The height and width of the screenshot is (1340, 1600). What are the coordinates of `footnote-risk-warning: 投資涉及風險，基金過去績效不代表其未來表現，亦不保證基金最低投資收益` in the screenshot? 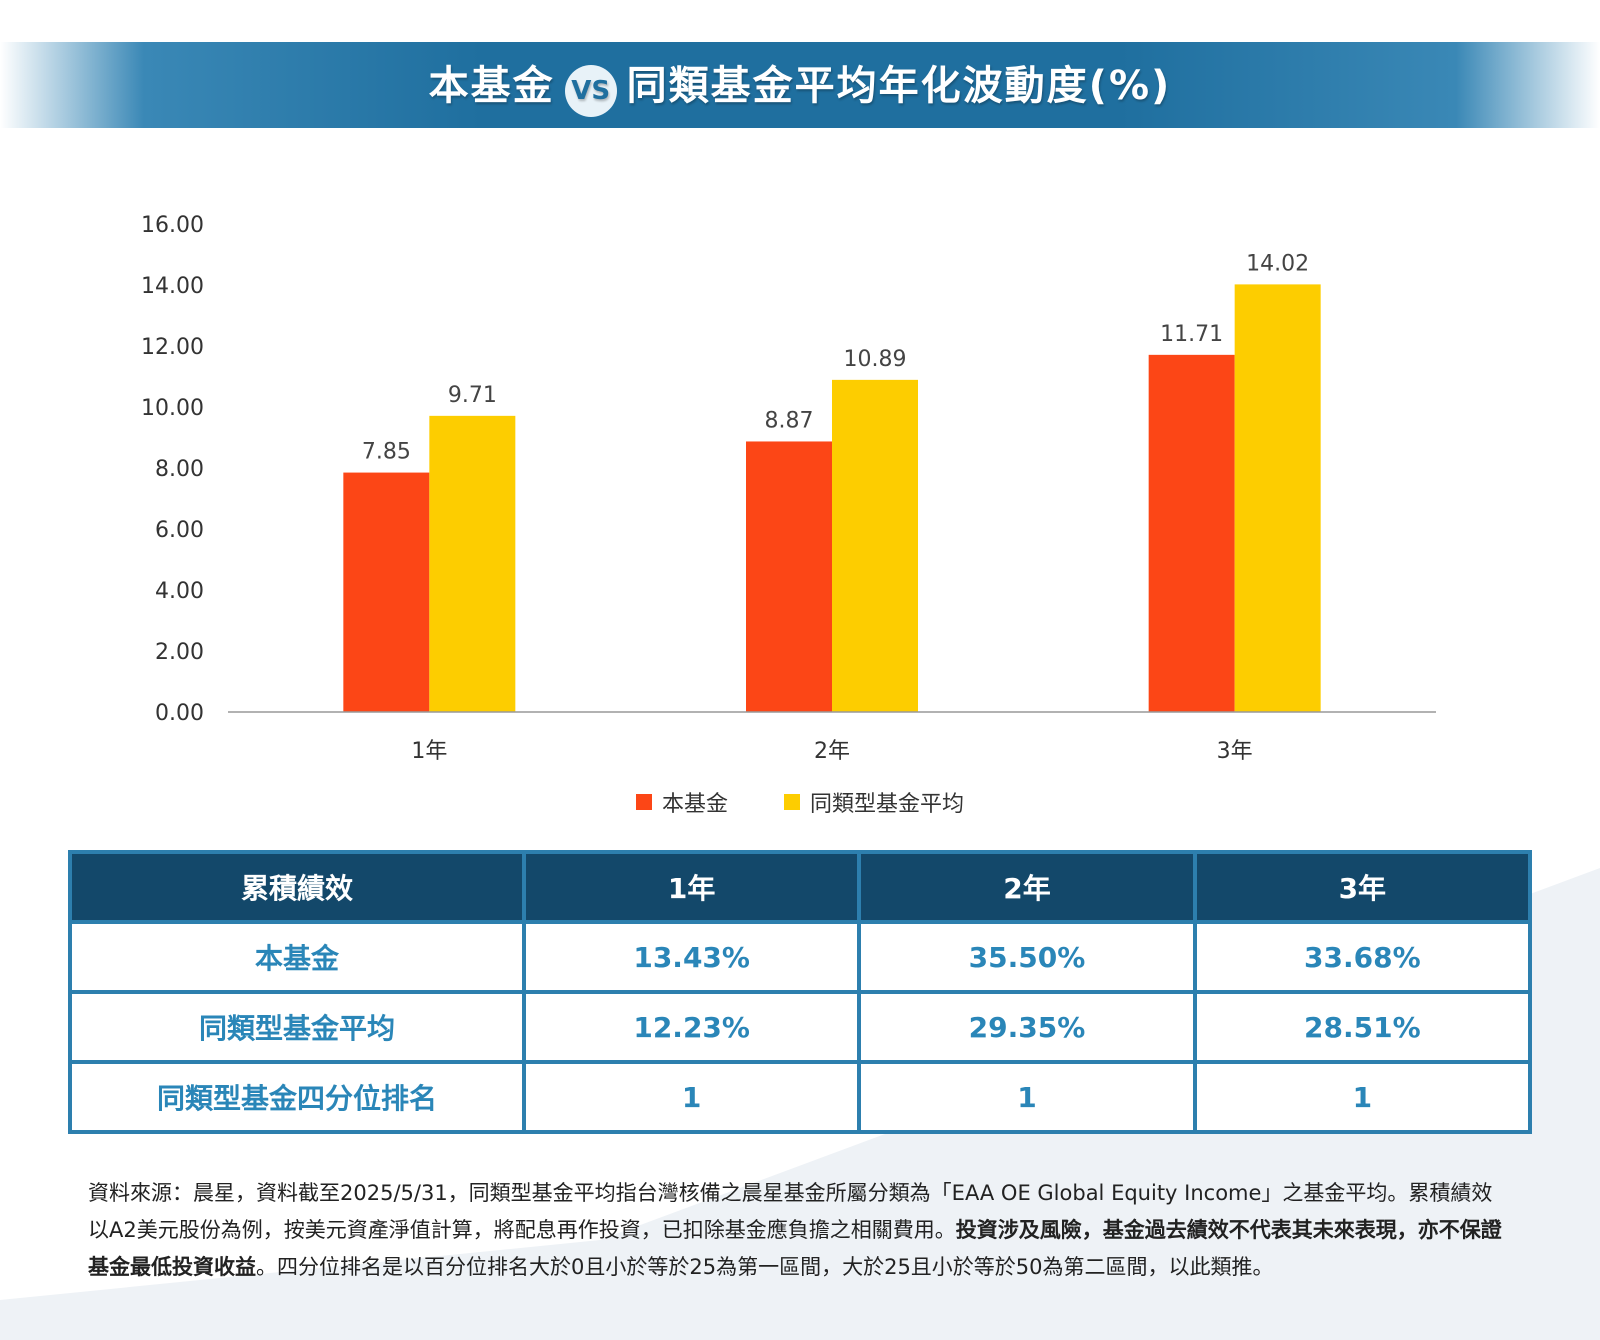 It's located at (795, 1248).